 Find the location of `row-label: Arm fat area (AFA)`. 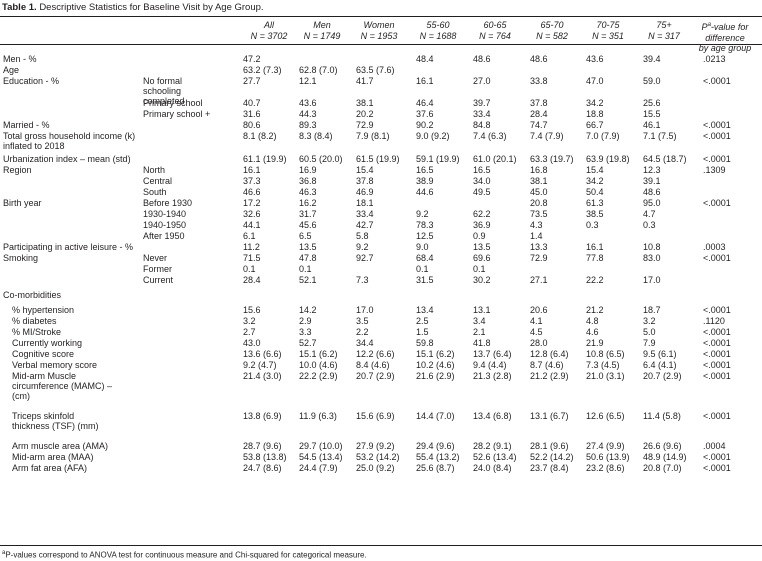

row-label: Arm fat area (AFA) is located at coordinates (50, 468).